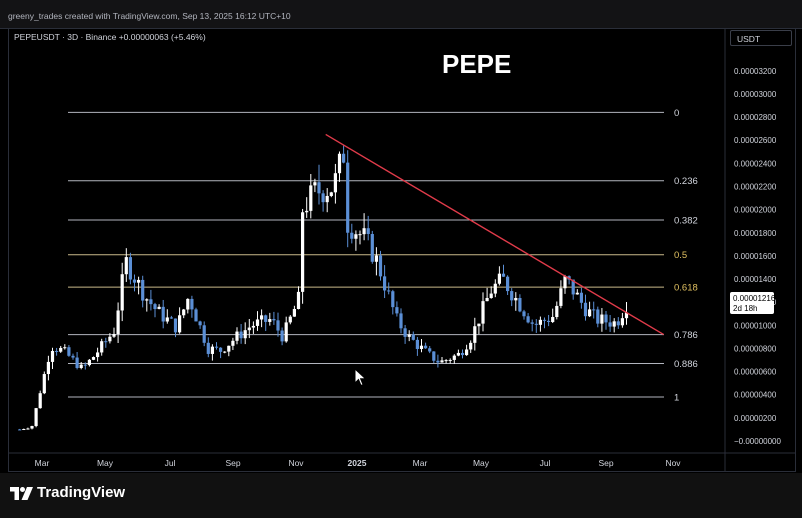 The image size is (802, 518). What do you see at coordinates (673, 463) in the screenshot?
I see `time-tick-label: Nov` at bounding box center [673, 463].